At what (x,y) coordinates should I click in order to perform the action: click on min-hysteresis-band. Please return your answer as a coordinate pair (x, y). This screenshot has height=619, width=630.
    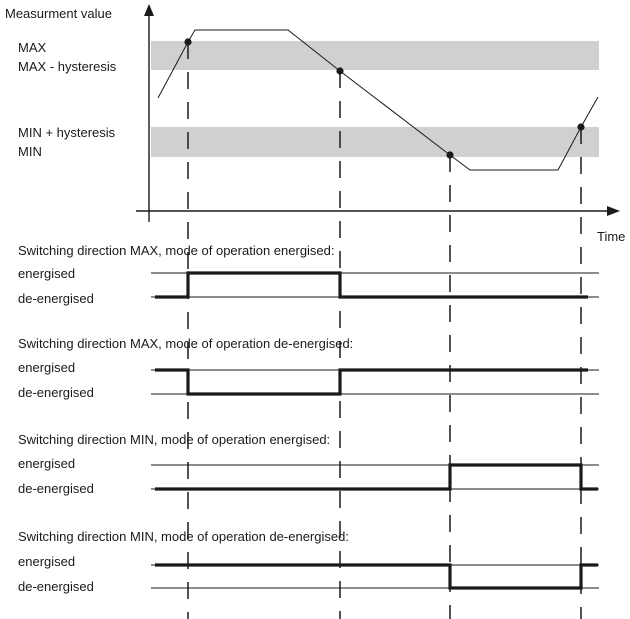
    Looking at the image, I should click on (375, 142).